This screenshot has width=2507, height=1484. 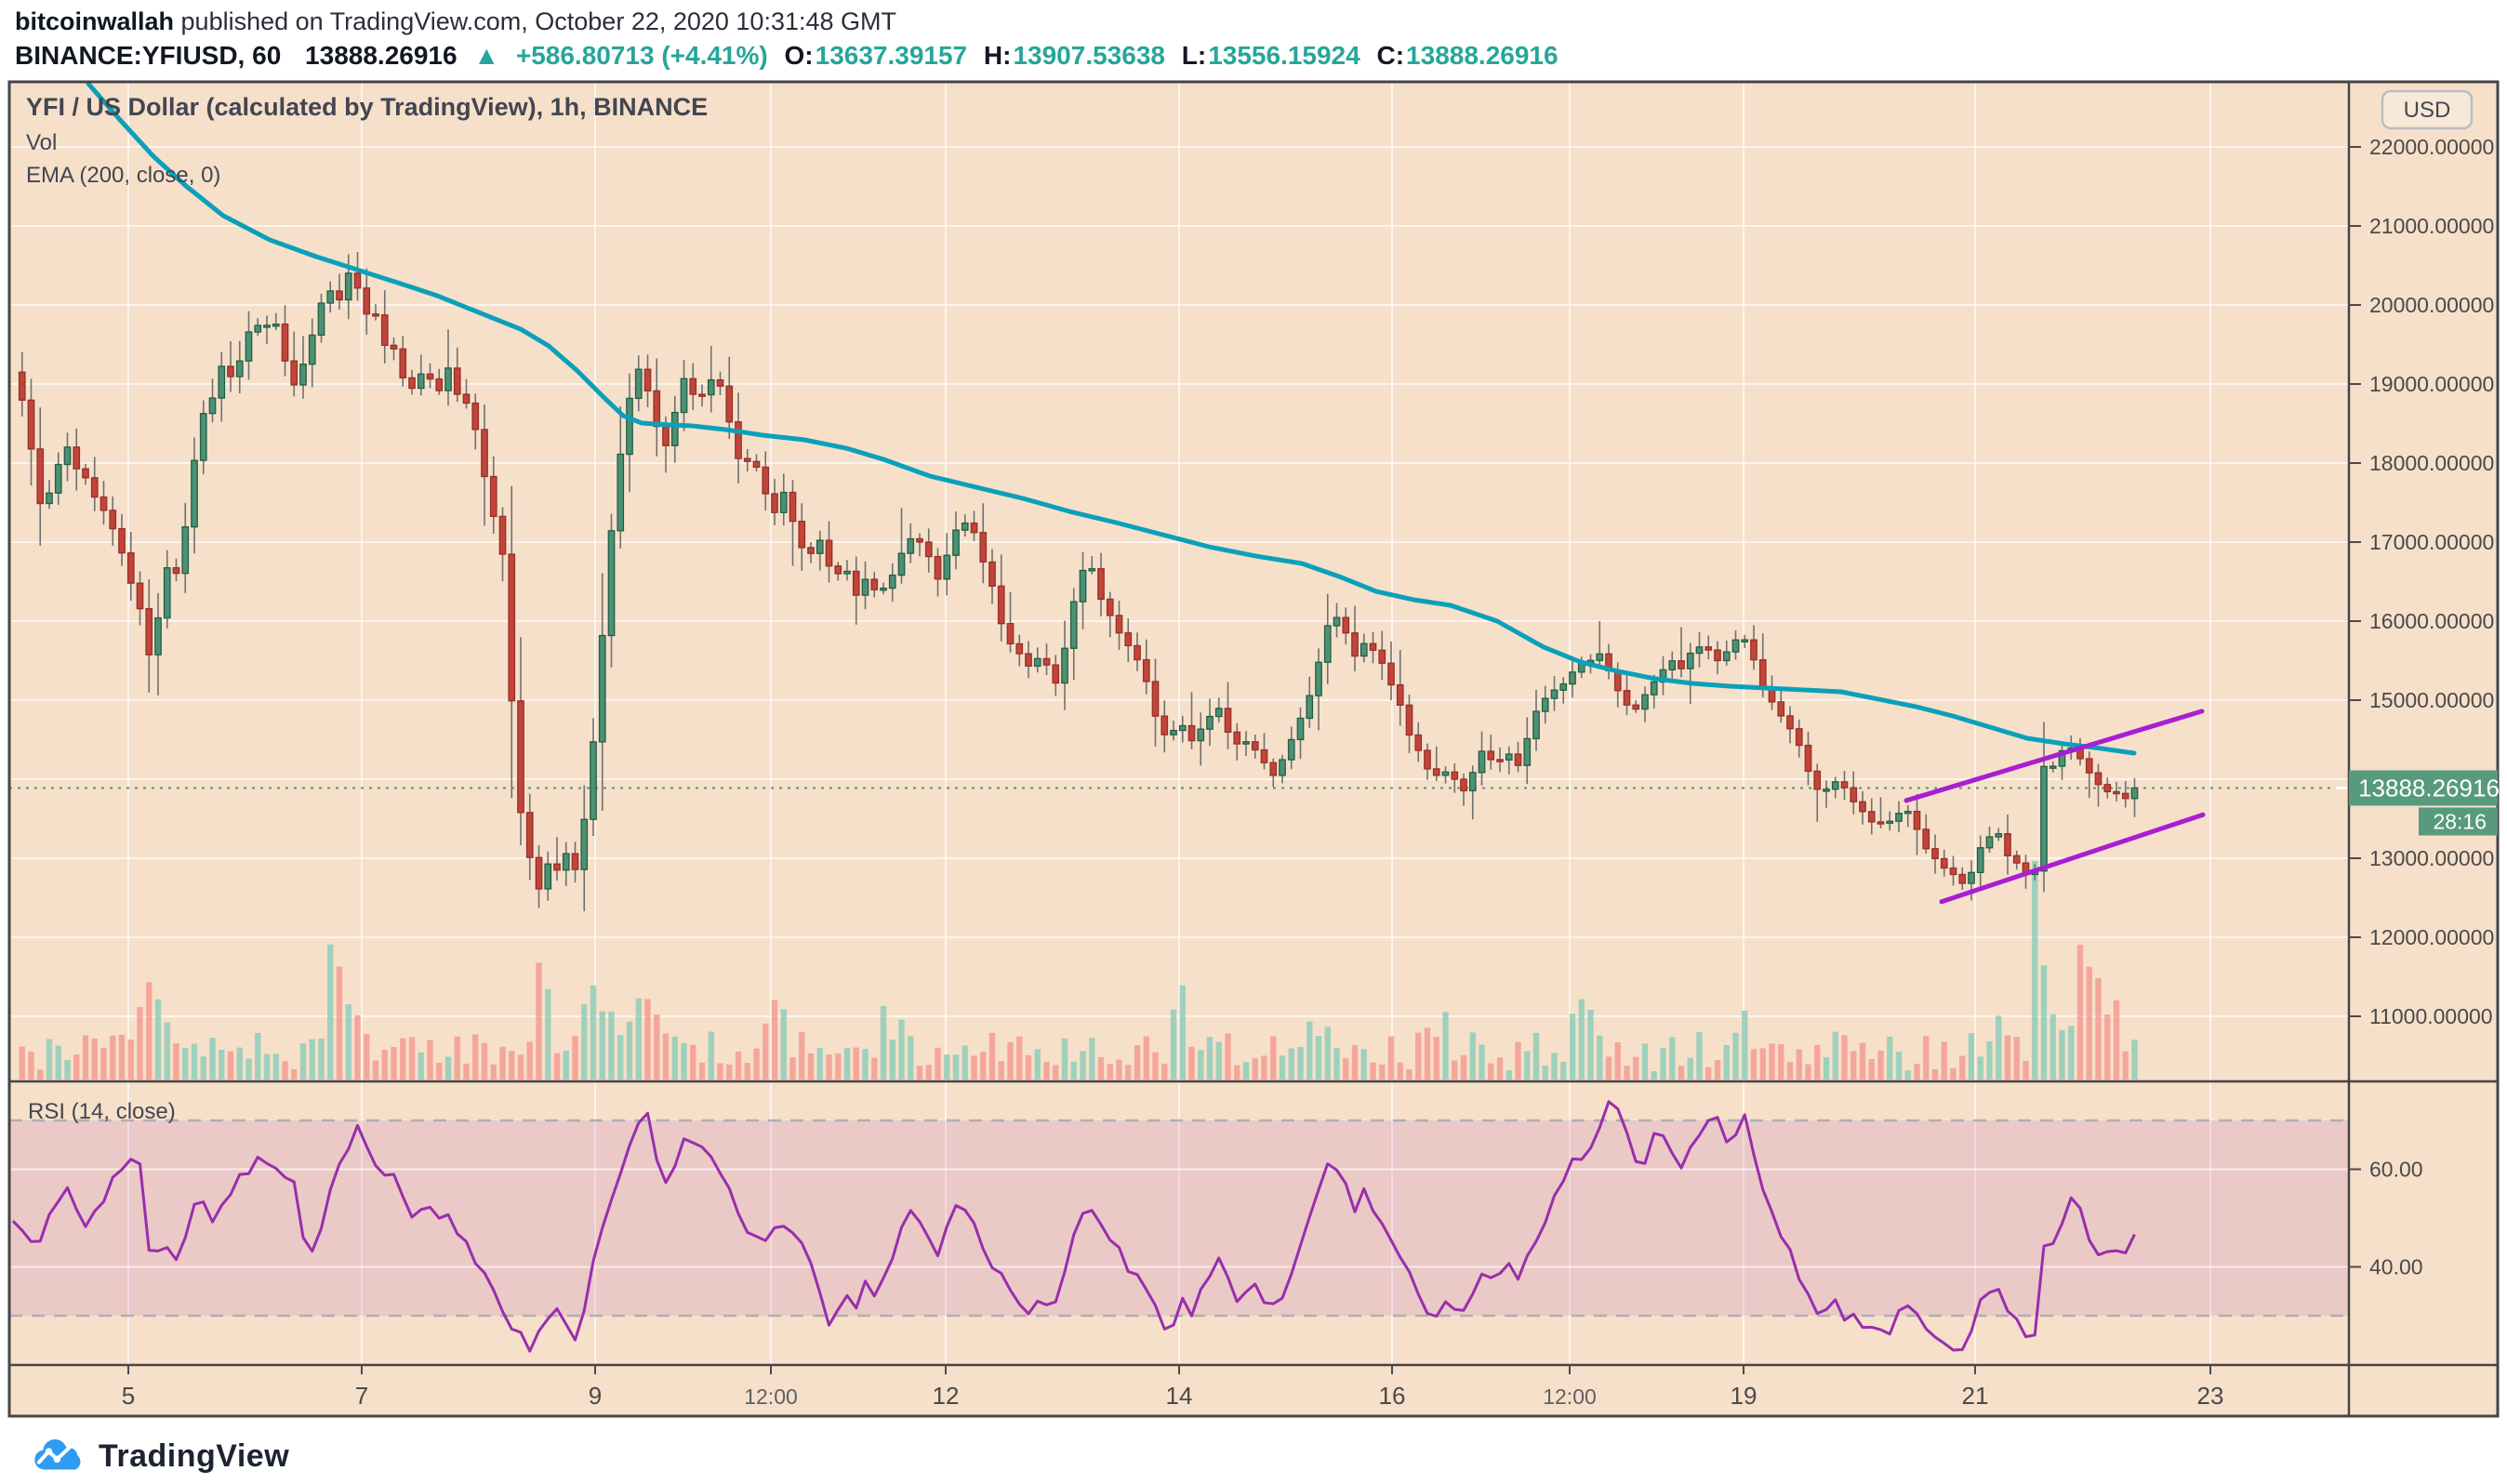 What do you see at coordinates (160, 1456) in the screenshot?
I see `tradingview-branding: TradingView` at bounding box center [160, 1456].